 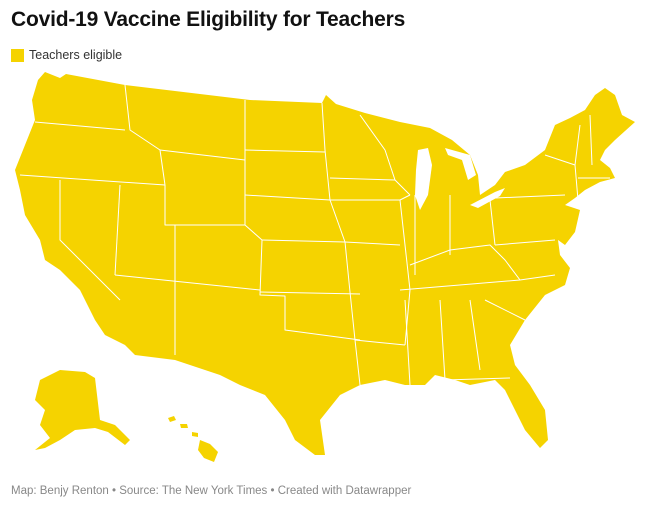 I want to click on lake-huron, so click(x=460, y=164).